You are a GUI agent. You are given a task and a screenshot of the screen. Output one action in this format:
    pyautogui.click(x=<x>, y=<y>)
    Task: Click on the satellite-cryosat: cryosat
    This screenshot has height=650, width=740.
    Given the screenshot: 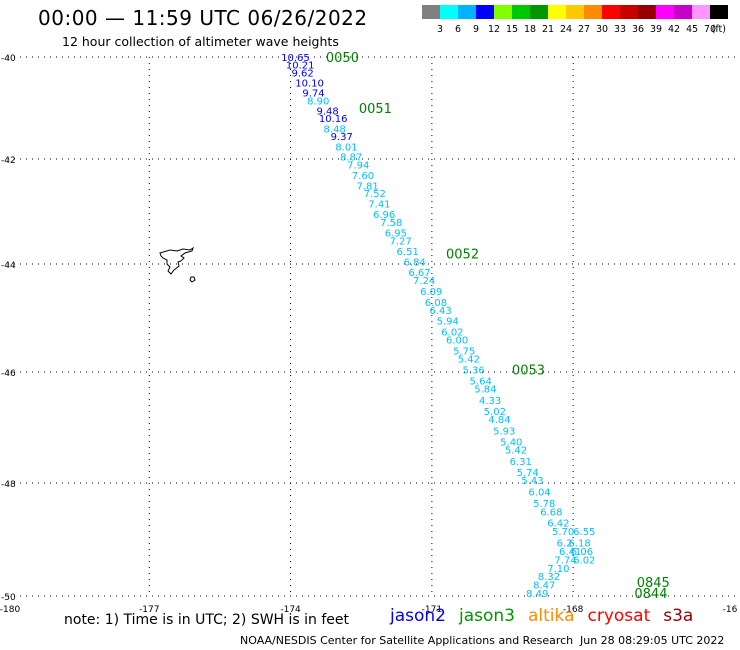 What is the action you would take?
    pyautogui.click(x=619, y=616)
    